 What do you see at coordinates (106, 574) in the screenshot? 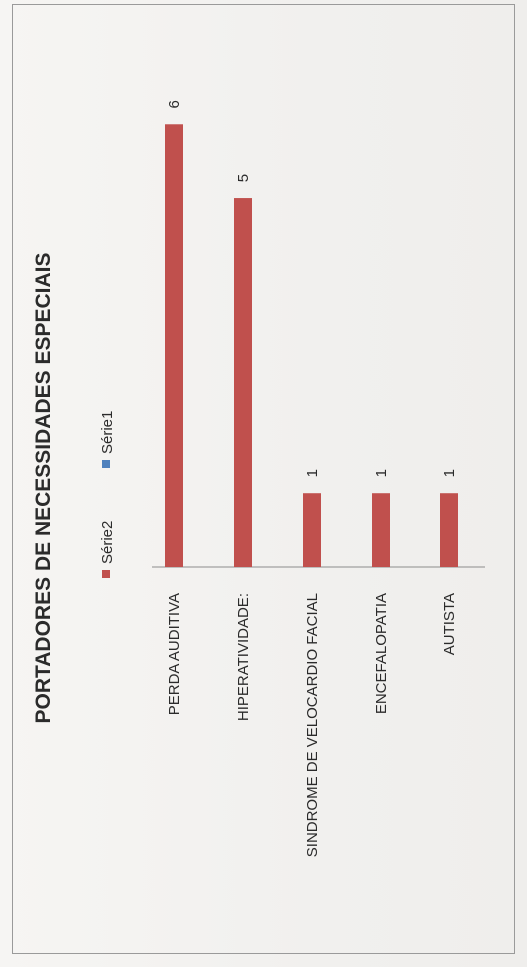
I see `legend-swatch-srie2` at bounding box center [106, 574].